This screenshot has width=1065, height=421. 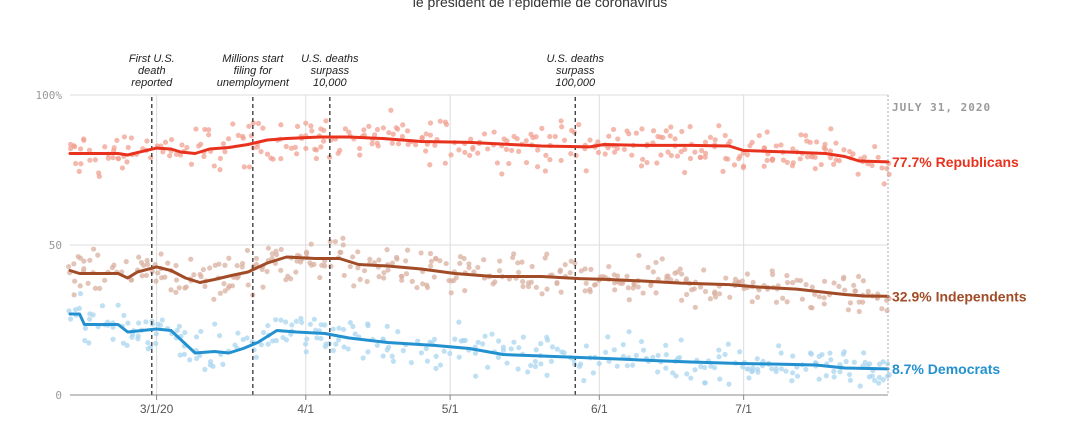 What do you see at coordinates (575, 83) in the screenshot?
I see `event-annotation: 100,000` at bounding box center [575, 83].